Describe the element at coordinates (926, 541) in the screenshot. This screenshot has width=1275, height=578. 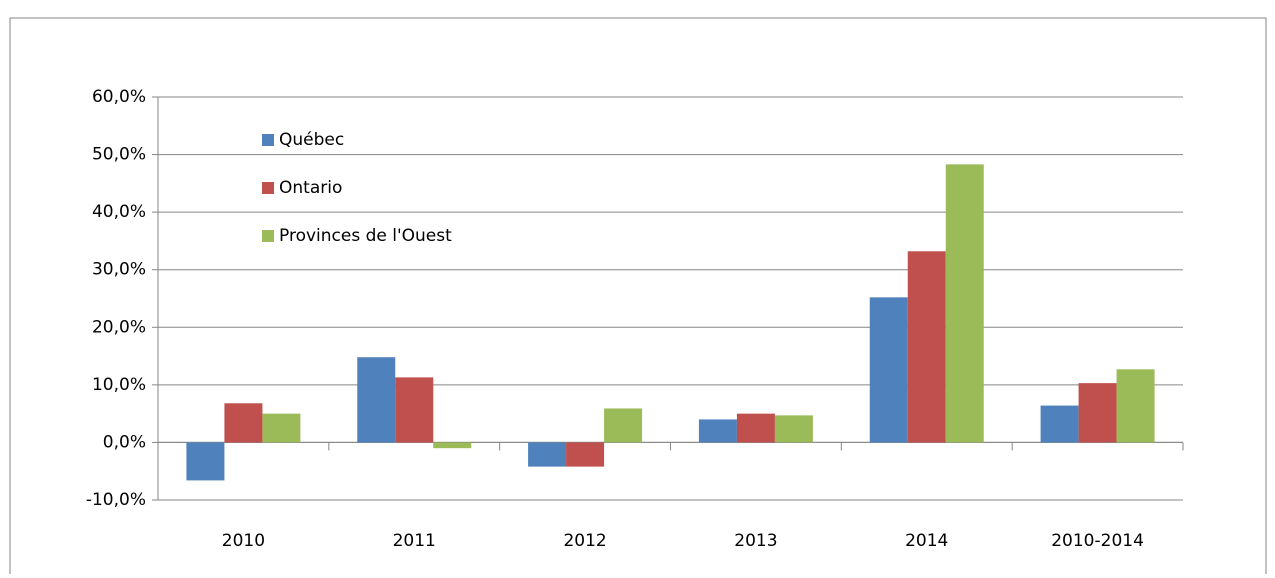
I see `x-tick-label: 2014` at that location.